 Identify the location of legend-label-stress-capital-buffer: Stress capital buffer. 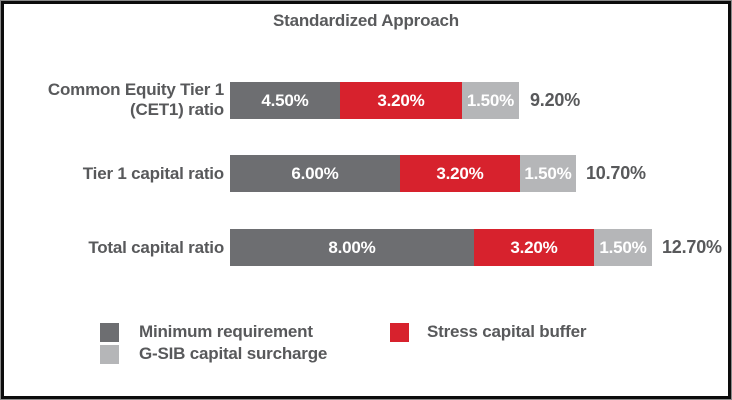
(507, 331).